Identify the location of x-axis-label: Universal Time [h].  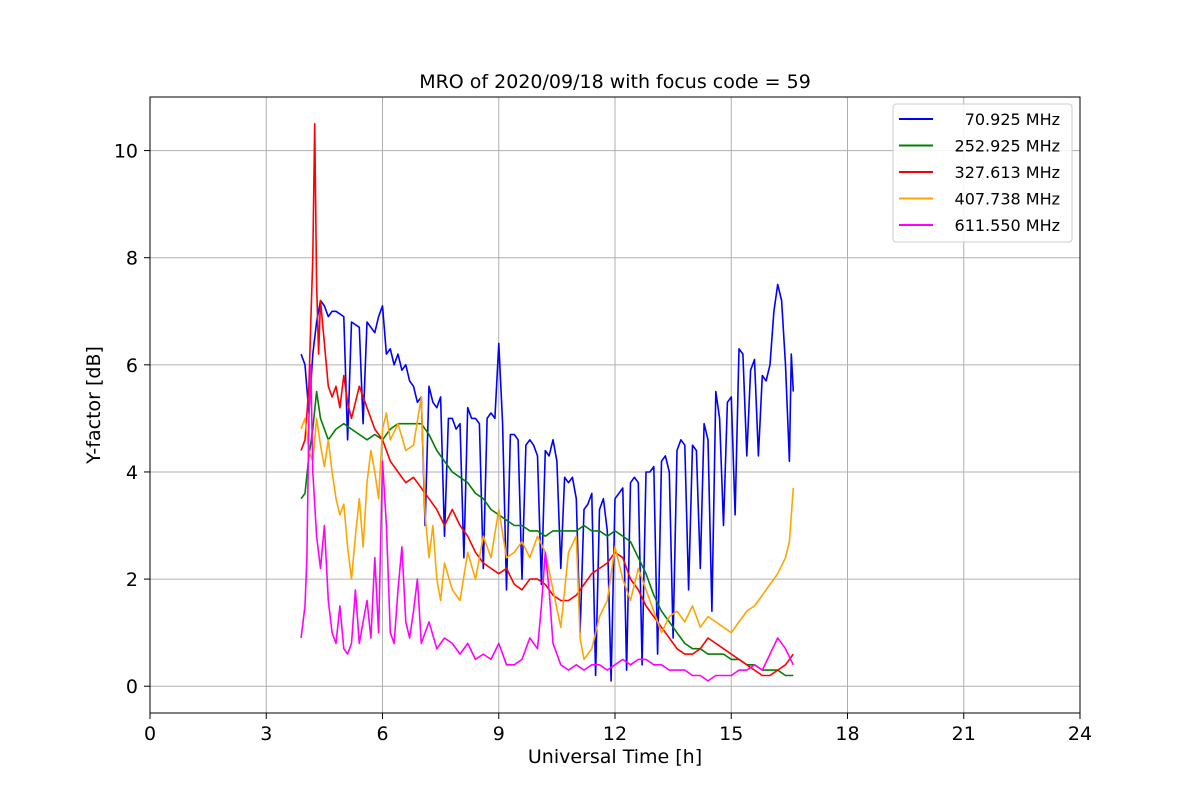
(615, 757).